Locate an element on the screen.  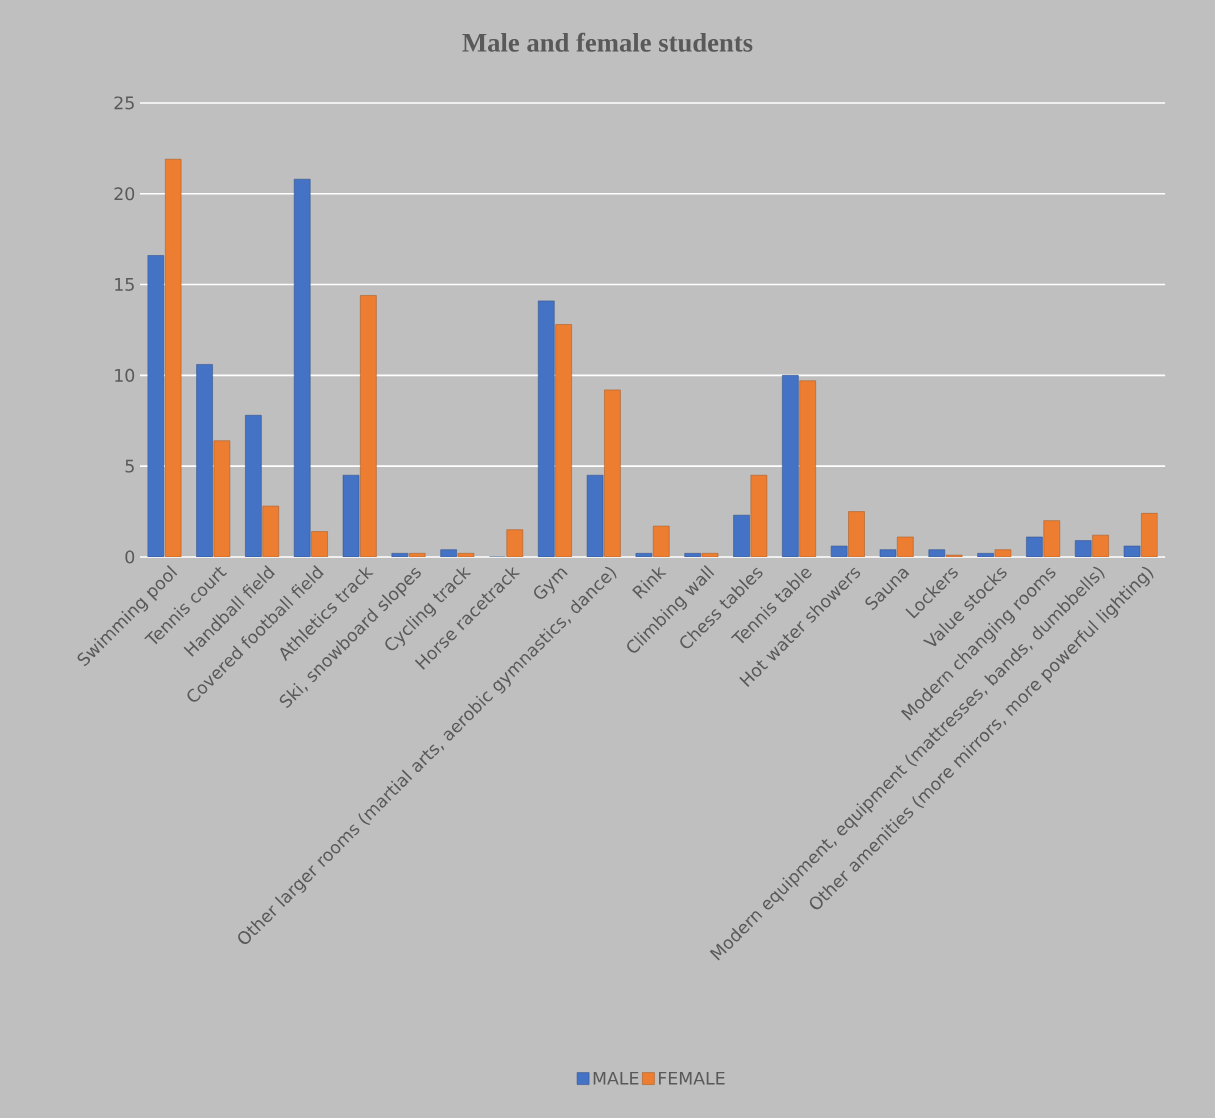
legend-label: FEMALE is located at coordinates (692, 1078).